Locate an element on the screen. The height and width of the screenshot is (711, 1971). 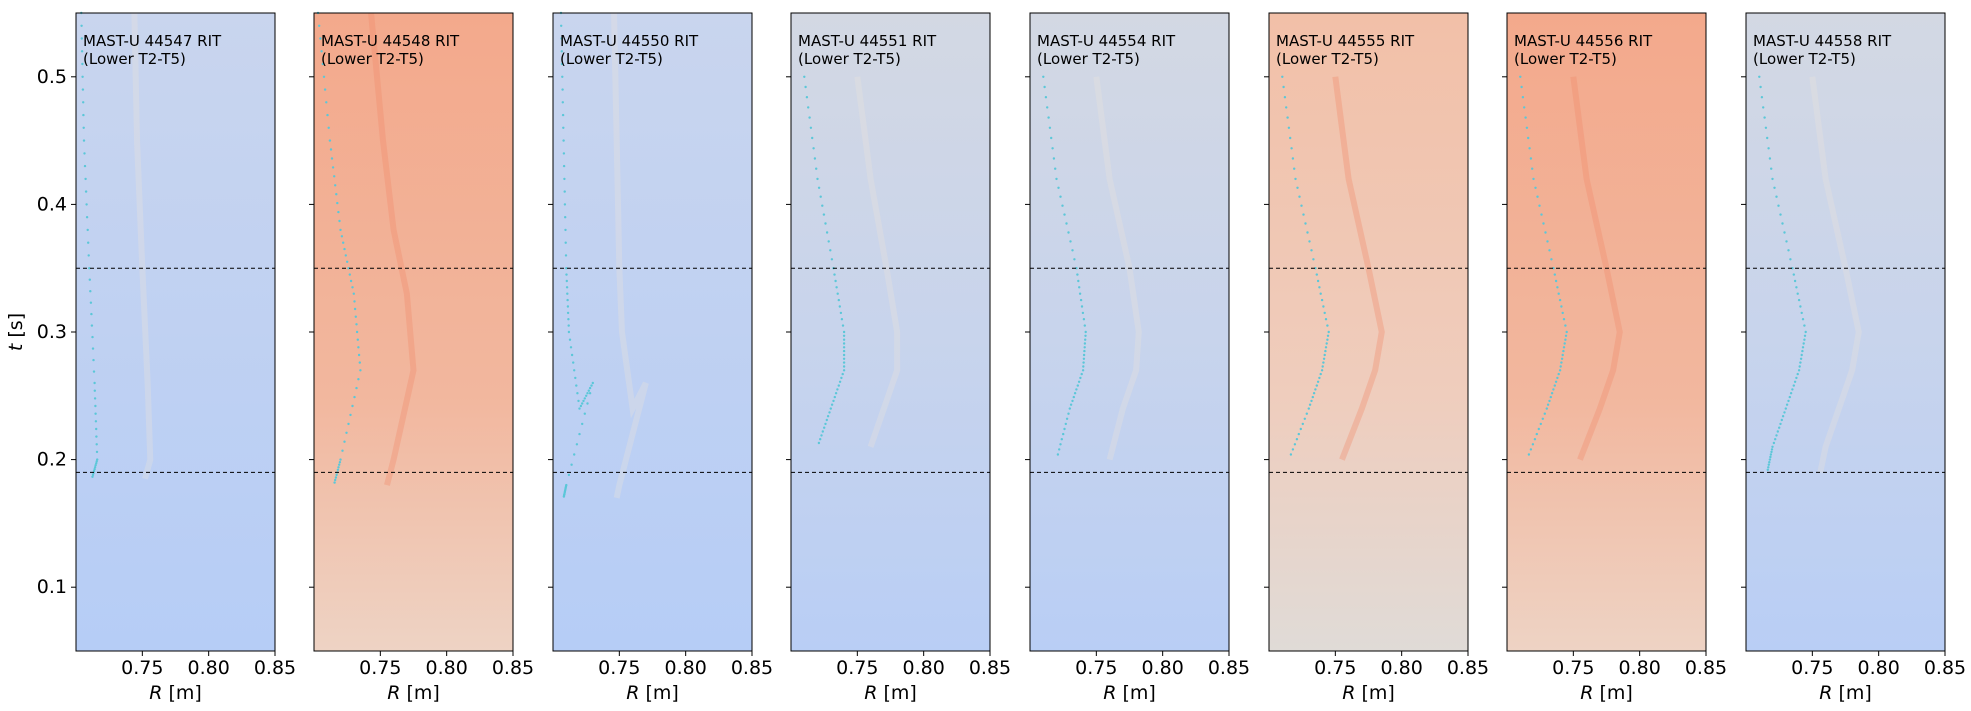
x-axis-label: R [m] is located at coordinates (413, 693).